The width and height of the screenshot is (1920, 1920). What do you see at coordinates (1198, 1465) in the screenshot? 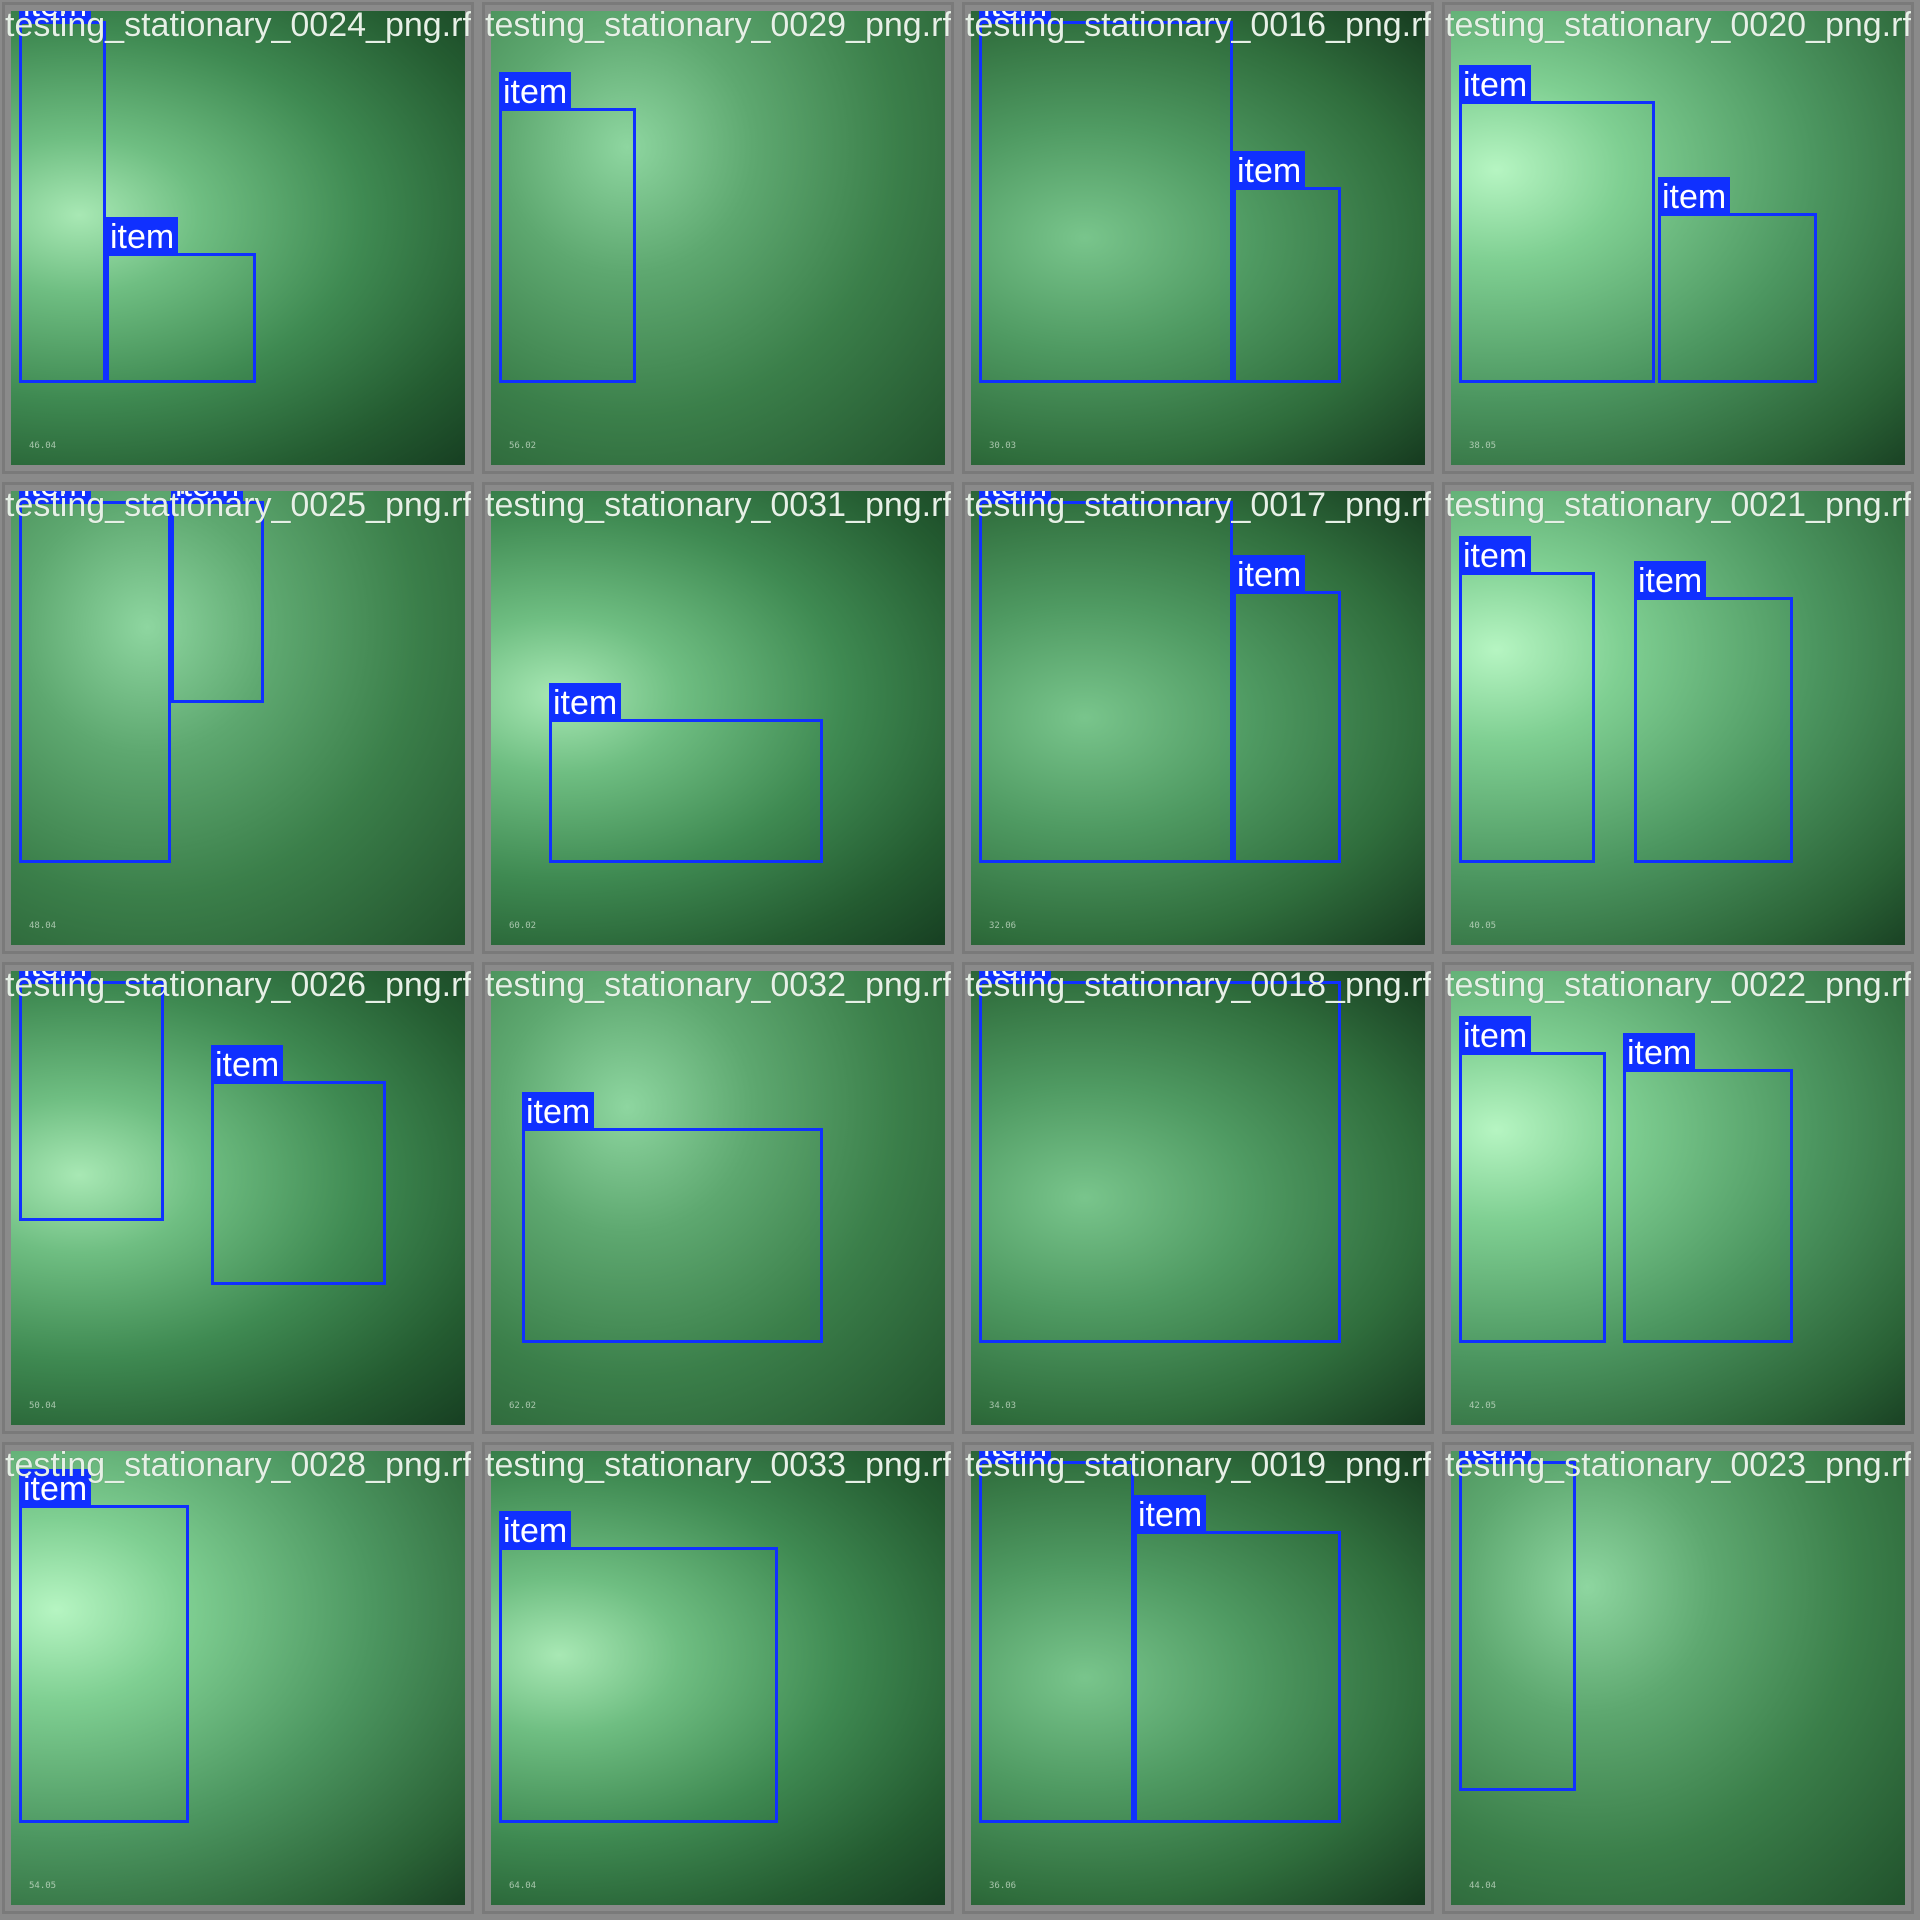
I see `tile-filename: testing_stationary_0019_png.rf.5d959b6` at bounding box center [1198, 1465].